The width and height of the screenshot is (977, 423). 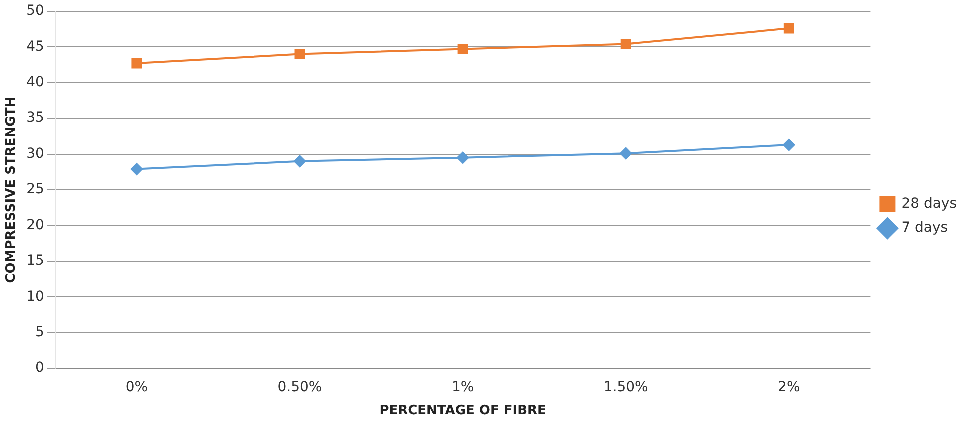 What do you see at coordinates (137, 388) in the screenshot?
I see `x-tick-label: 0%` at bounding box center [137, 388].